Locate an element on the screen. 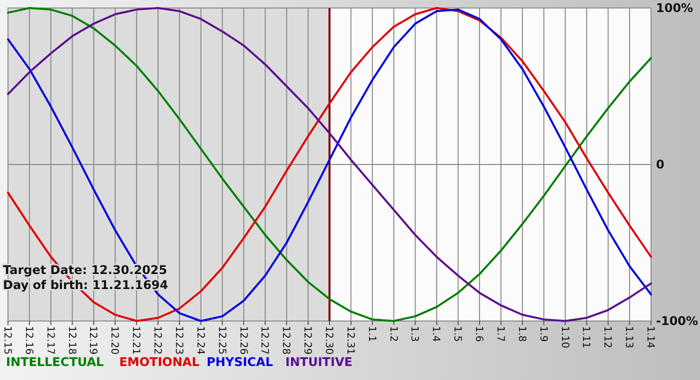 This screenshot has height=380, width=700. text: INTELLECTUAL is located at coordinates (55, 362).